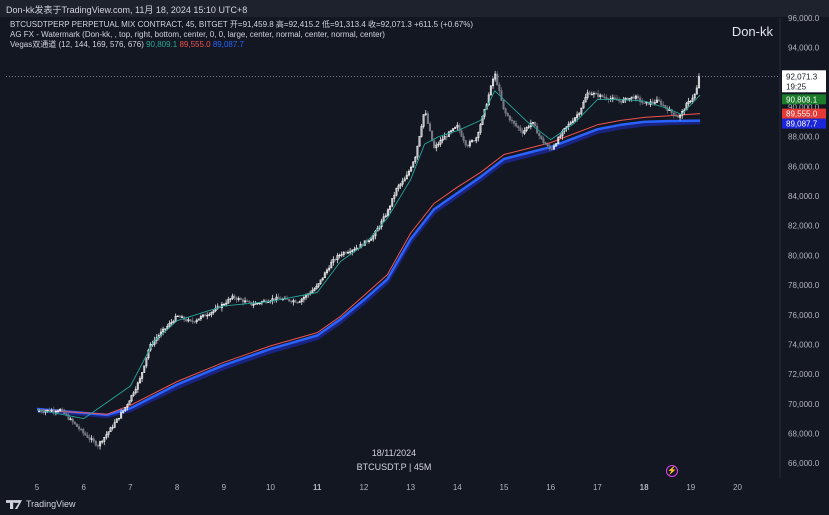 Image resolution: width=829 pixels, height=515 pixels. Describe the element at coordinates (672, 471) in the screenshot. I see `lightning-icon: ⚡` at that location.